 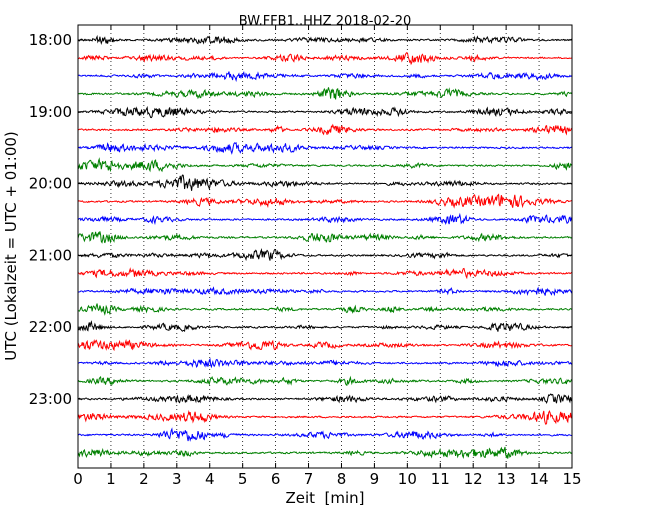 I want to click on trace-1945, so click(x=325, y=165).